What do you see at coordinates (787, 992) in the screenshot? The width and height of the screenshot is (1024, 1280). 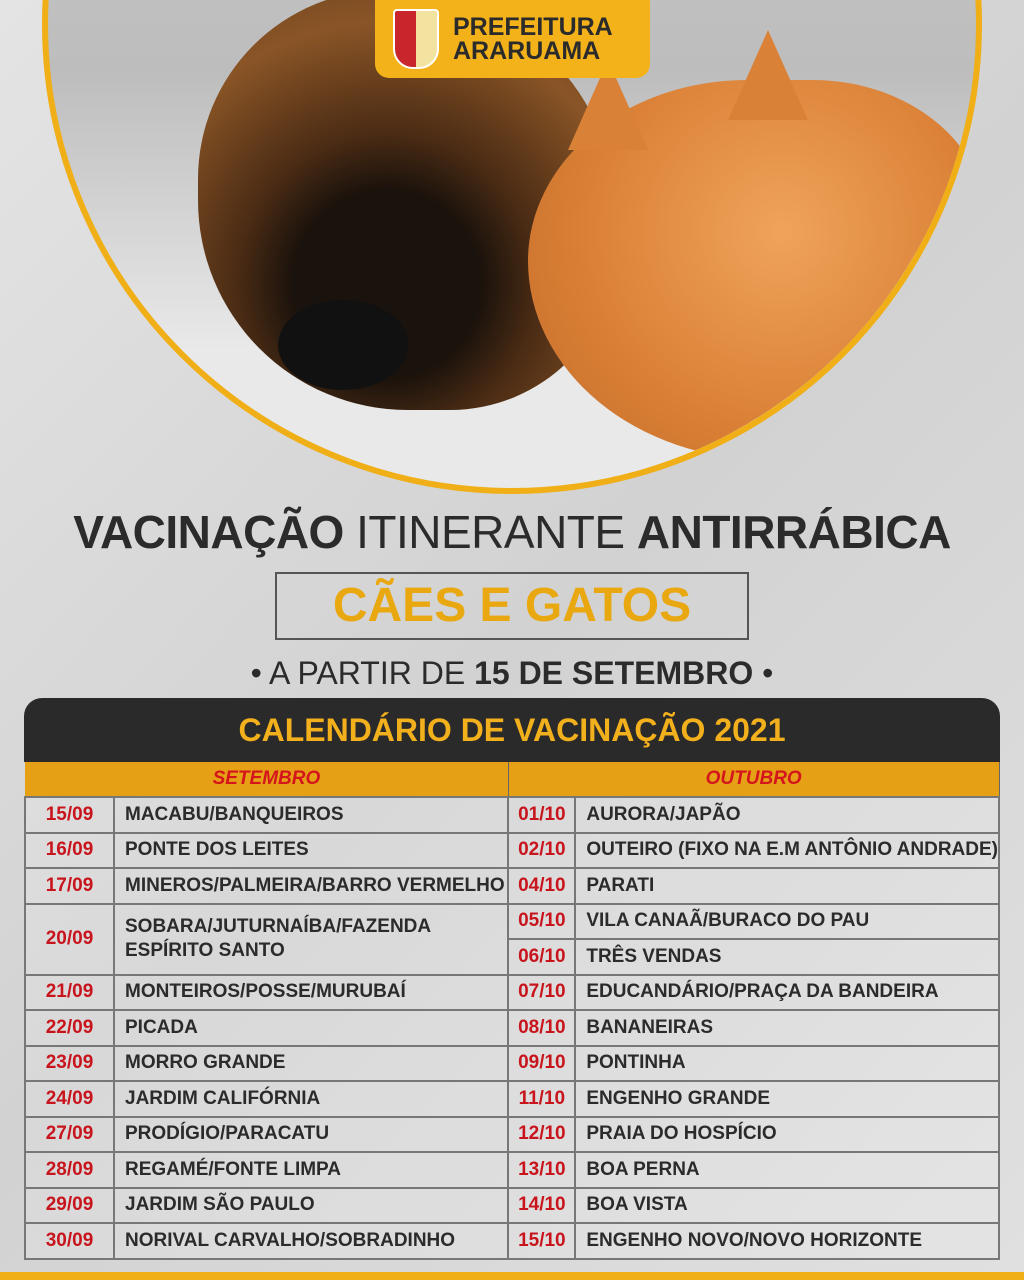 I see `place-cell: EDUCANDÁRIO/PRAÇA DA BANDEIRA` at bounding box center [787, 992].